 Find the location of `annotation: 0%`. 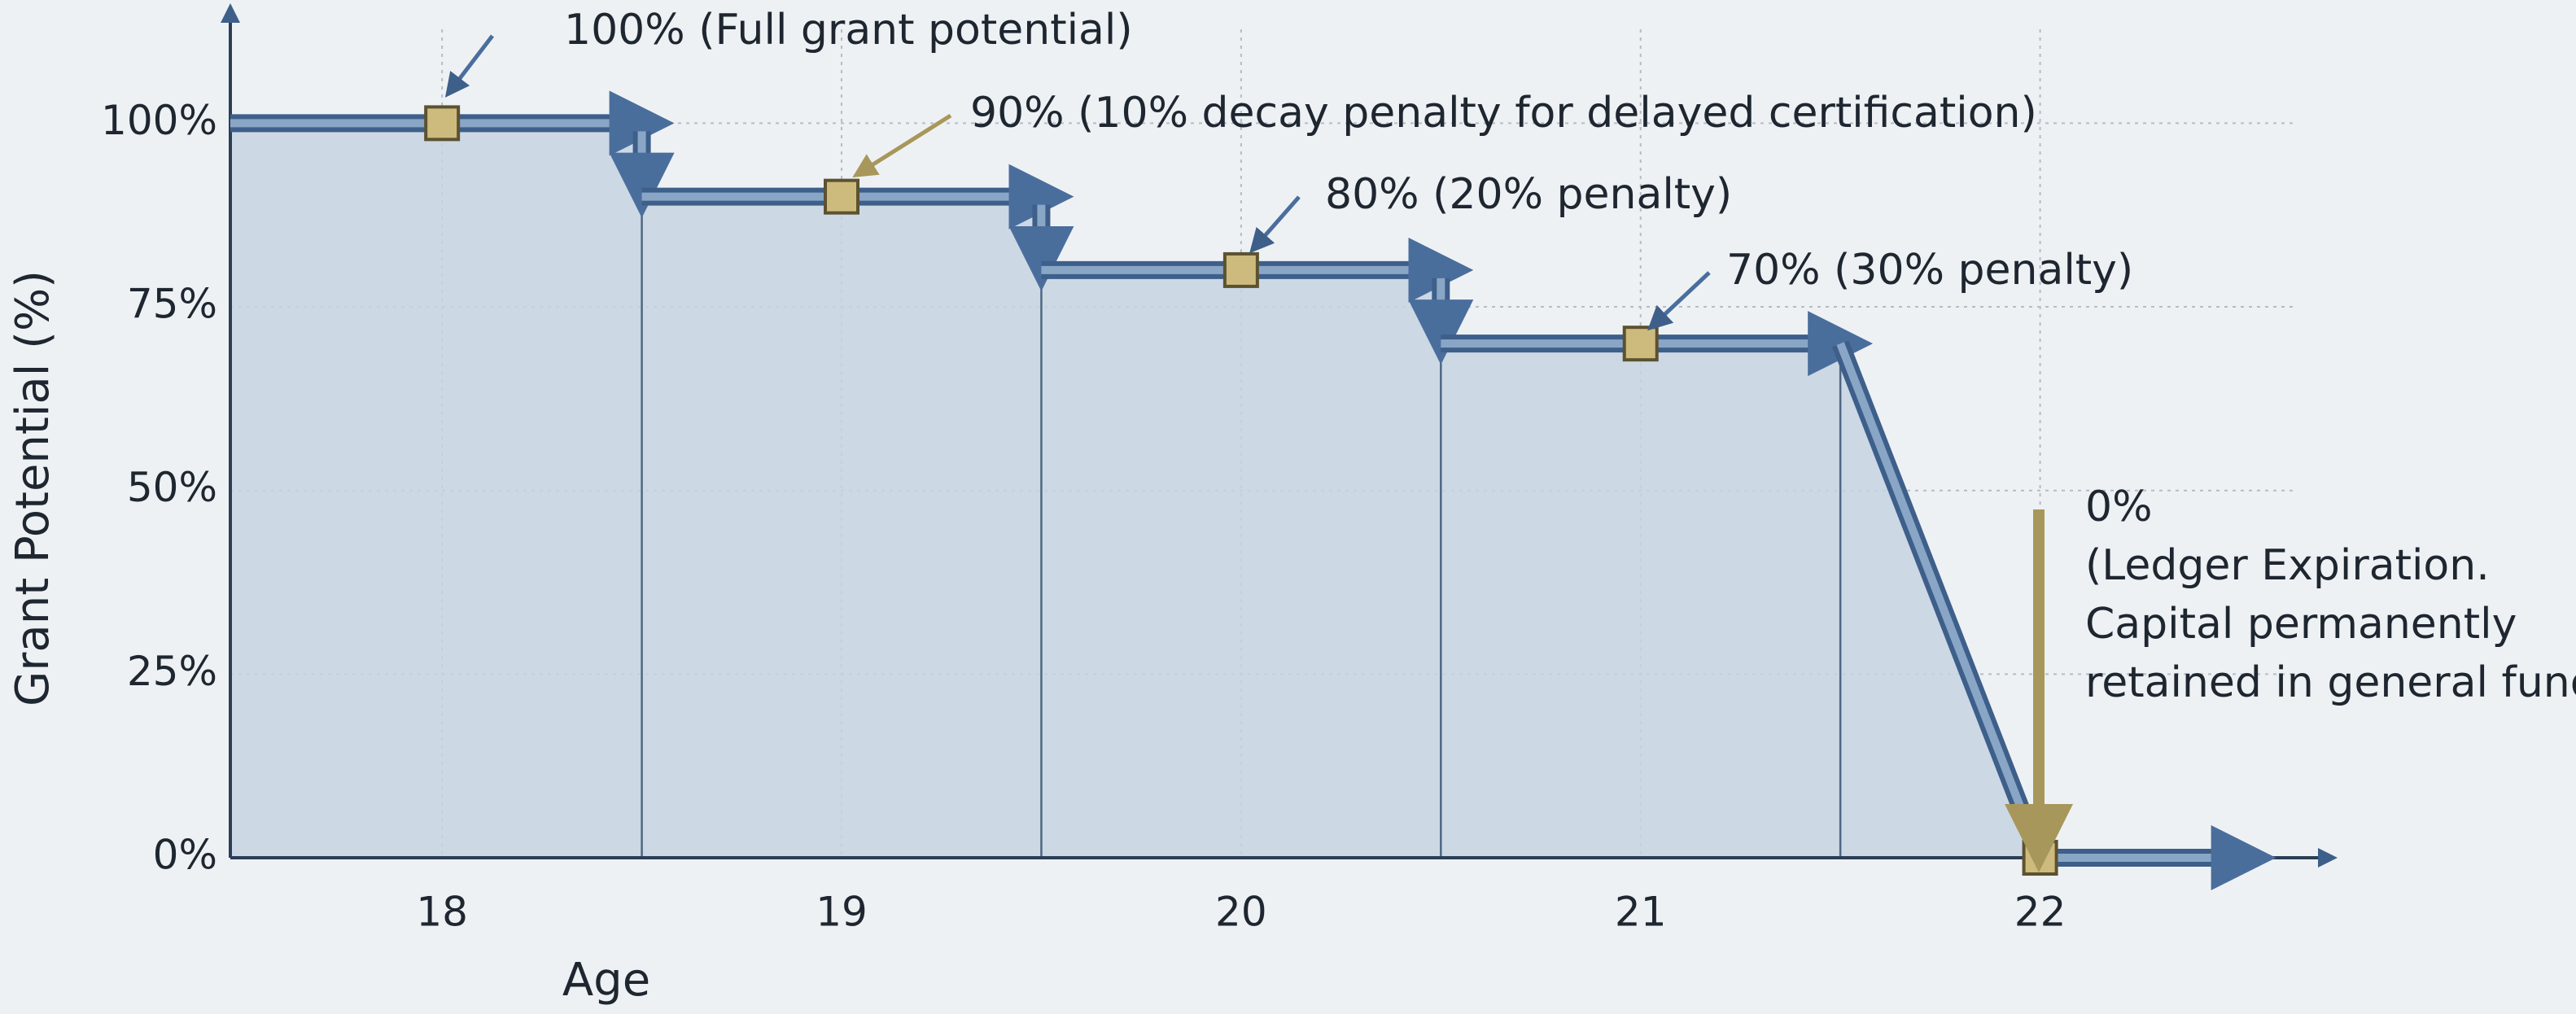

annotation: 0% is located at coordinates (2119, 507).